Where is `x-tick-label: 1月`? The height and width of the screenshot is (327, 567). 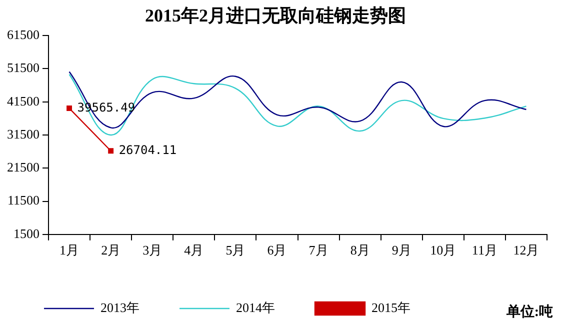 x-tick-label: 1月 is located at coordinates (70, 250).